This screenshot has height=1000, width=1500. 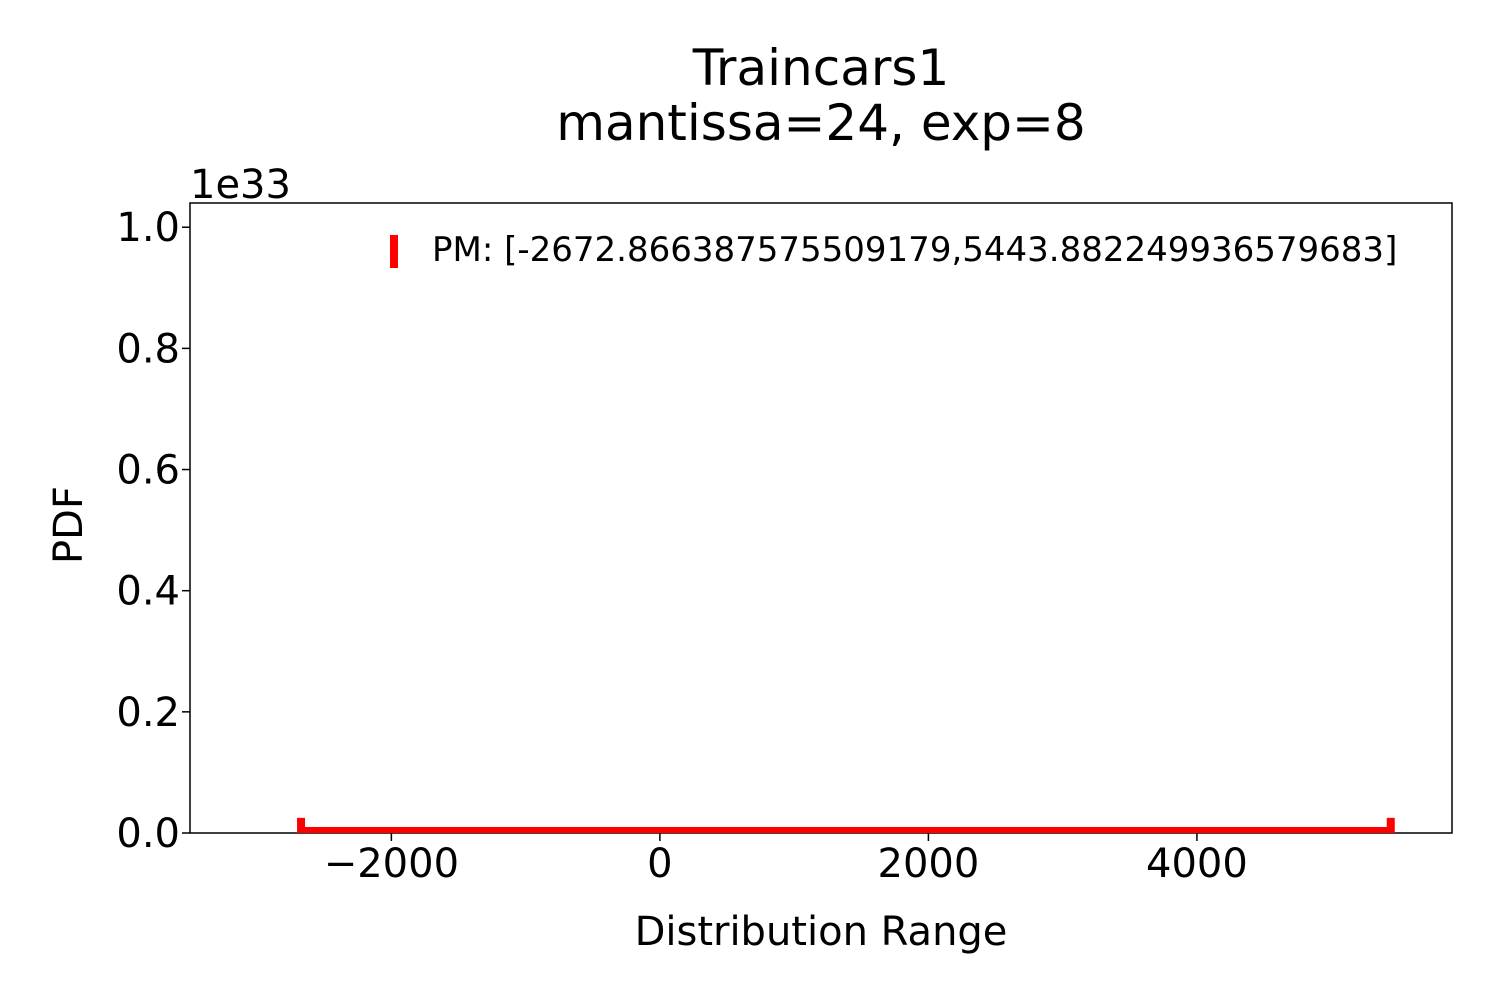 What do you see at coordinates (240, 185) in the screenshot?
I see `y-axis-offset-label: 1e33` at bounding box center [240, 185].